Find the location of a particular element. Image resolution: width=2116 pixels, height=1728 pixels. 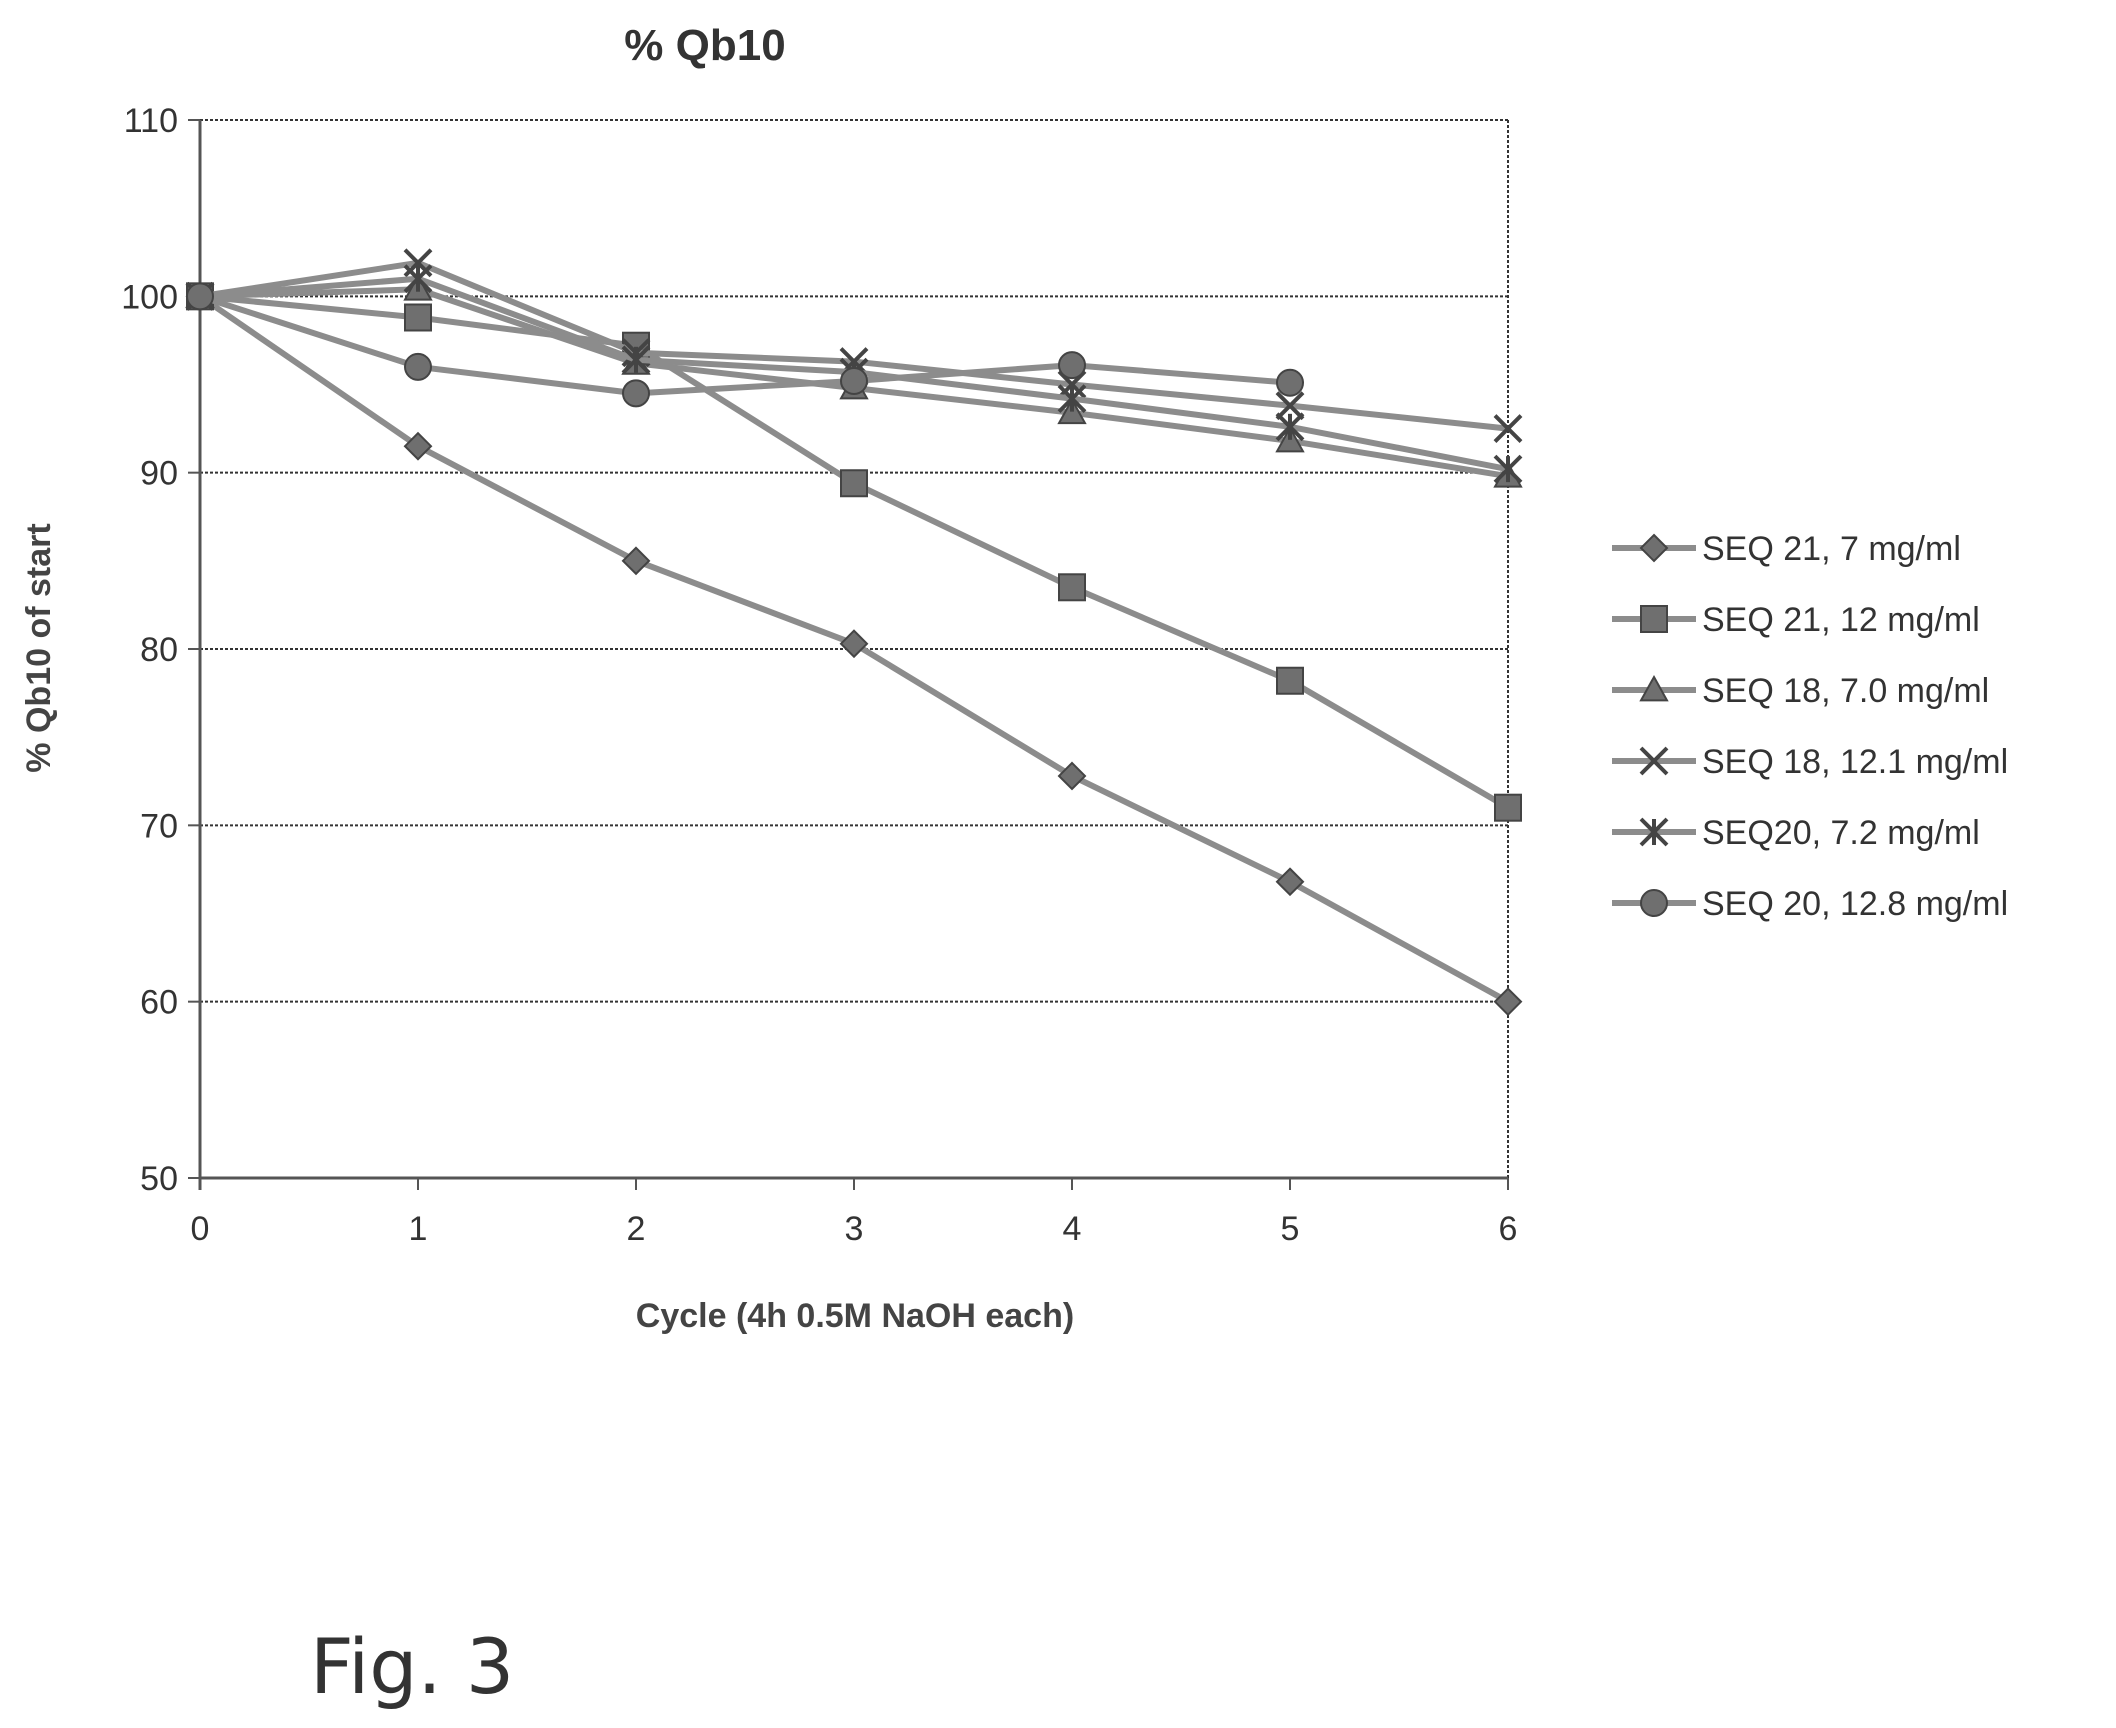

legend-item-4: SEQ20, 7.2 mg/ml is located at coordinates (1796, 833).